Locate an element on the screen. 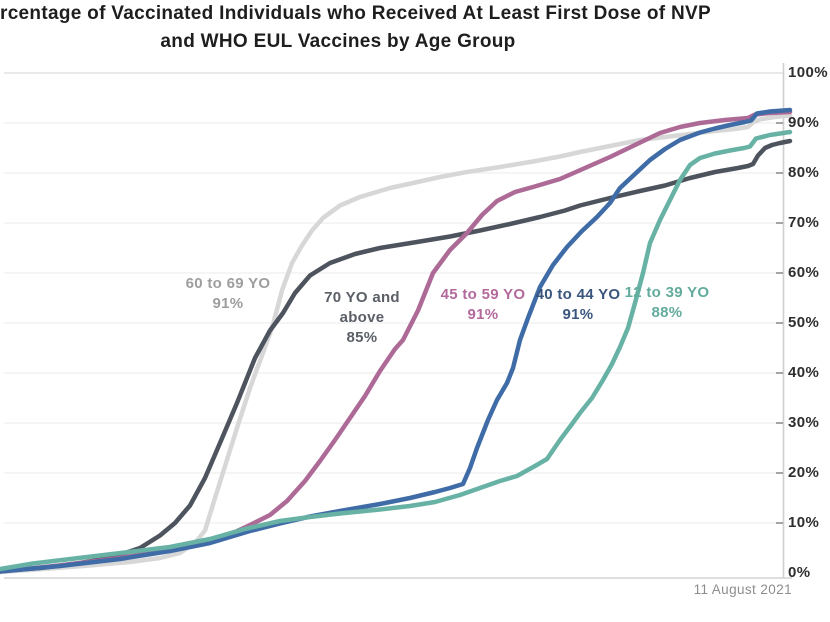  series-label-45-59: 45 to 59 YO 91% is located at coordinates (483, 305).